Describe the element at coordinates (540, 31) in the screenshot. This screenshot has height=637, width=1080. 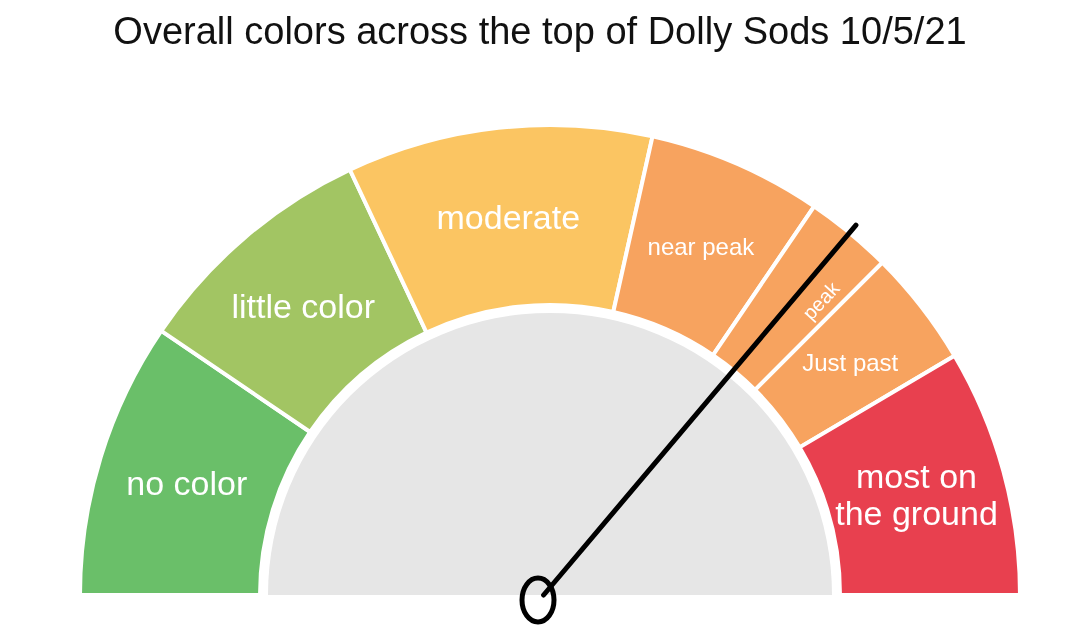
I see `chart-title: Overall colors across the top of Dolly Sods 10/5/21` at that location.